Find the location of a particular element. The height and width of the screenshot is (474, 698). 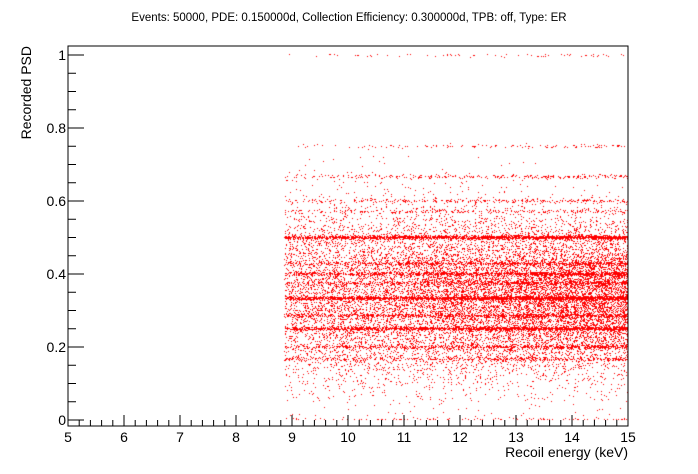

x-tick-label: 11 is located at coordinates (404, 437).